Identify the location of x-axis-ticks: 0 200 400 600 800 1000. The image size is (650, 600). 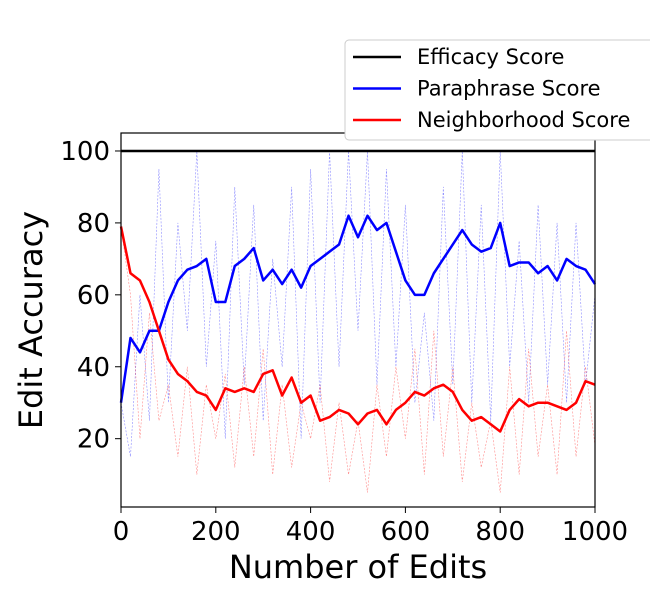
(370, 527).